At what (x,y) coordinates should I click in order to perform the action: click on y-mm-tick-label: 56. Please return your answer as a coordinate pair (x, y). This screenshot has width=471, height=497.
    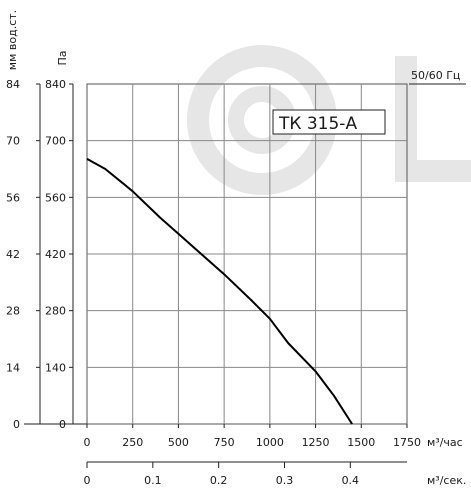
    Looking at the image, I should click on (13, 197).